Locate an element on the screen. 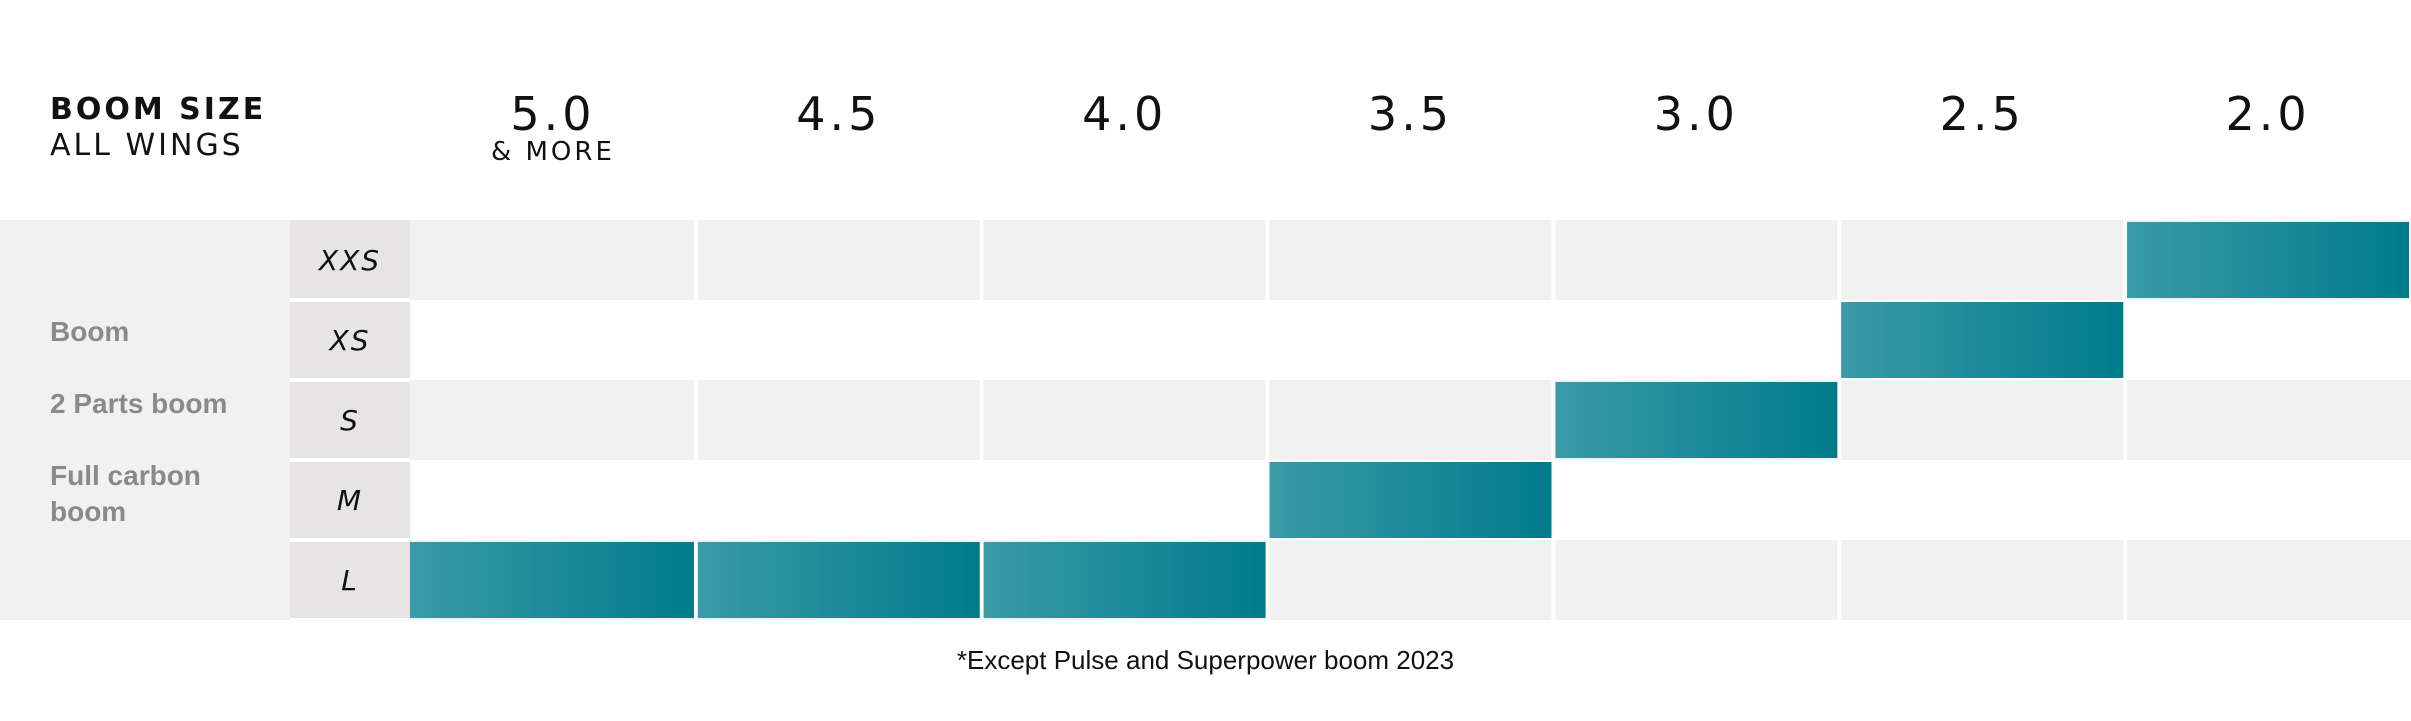  size-label-xs: XS is located at coordinates (349, 340).